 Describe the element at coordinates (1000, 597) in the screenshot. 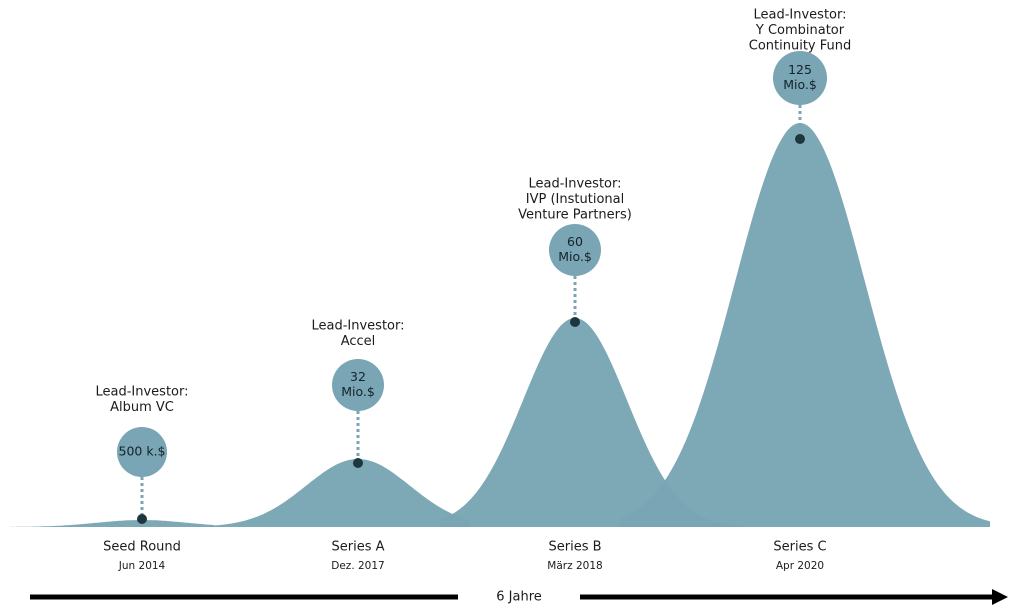

I see `timeline-arrowhead` at that location.